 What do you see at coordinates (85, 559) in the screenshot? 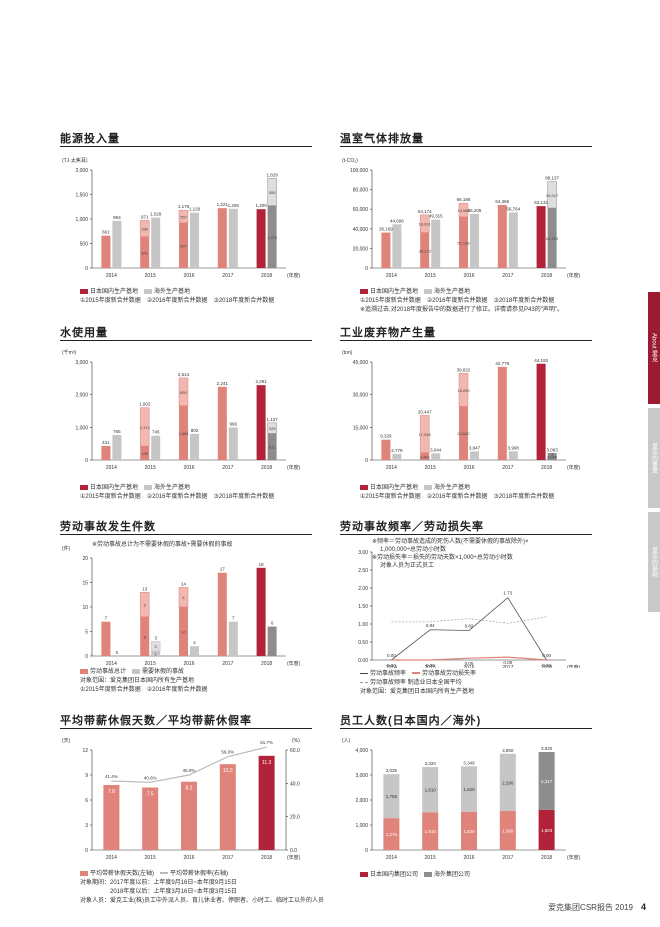
I see `y-tick-label: 20` at bounding box center [85, 559].